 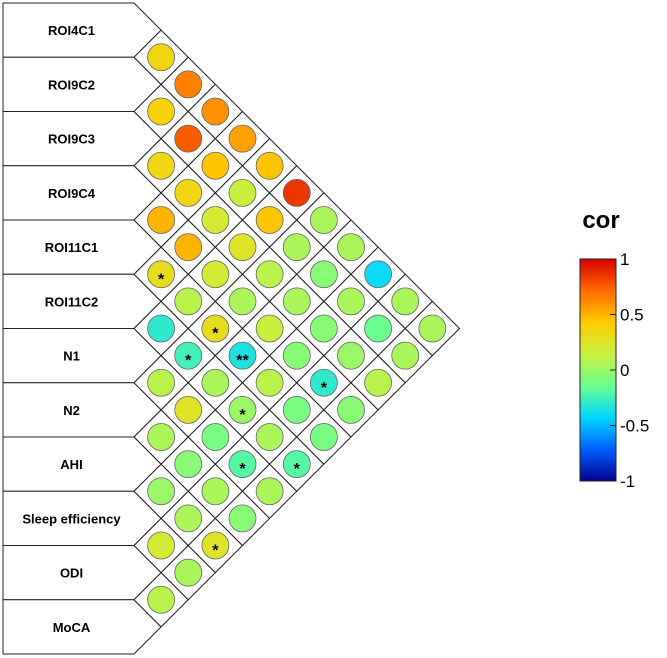 I want to click on legend-tick-label: -0.5, so click(x=634, y=426).